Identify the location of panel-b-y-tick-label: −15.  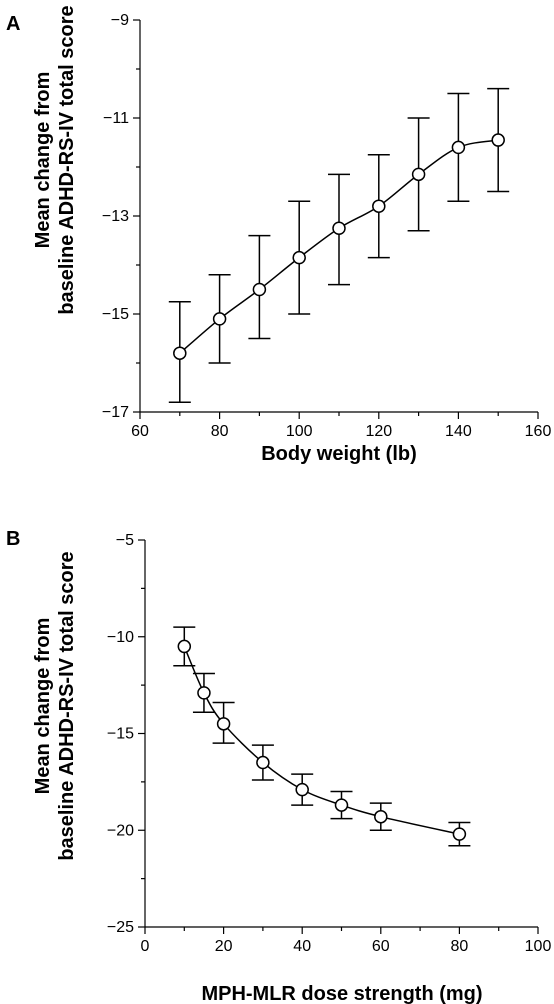
(120, 734).